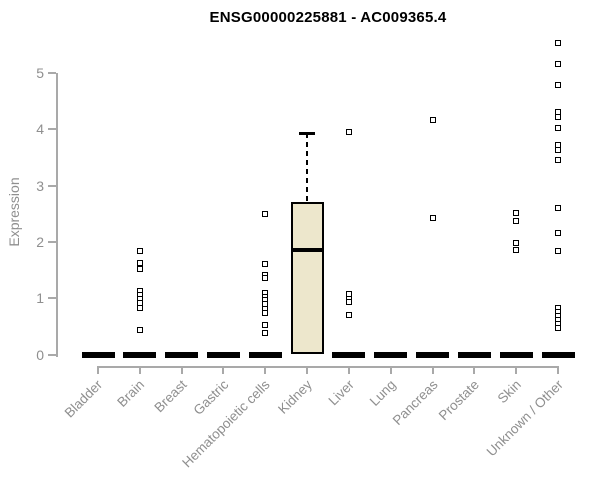 This screenshot has width=600, height=500. What do you see at coordinates (328, 367) in the screenshot?
I see `x-axis-line` at bounding box center [328, 367].